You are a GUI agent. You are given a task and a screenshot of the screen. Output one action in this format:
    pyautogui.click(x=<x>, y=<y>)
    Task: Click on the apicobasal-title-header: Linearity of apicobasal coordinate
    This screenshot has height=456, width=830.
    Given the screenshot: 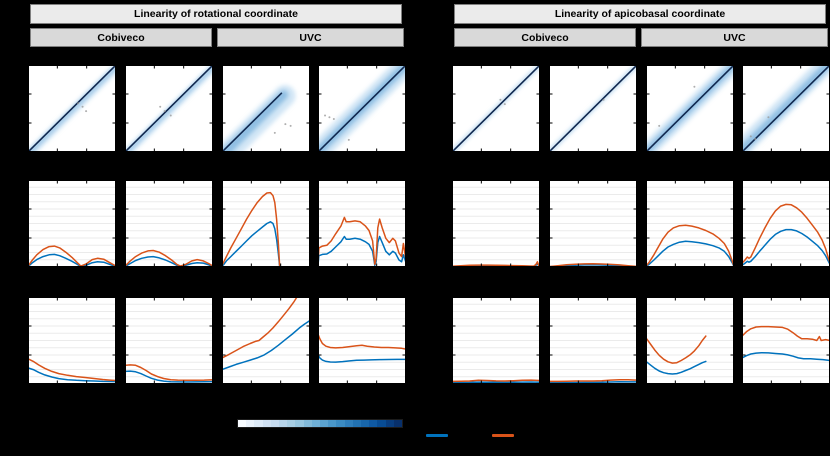 What is the action you would take?
    pyautogui.click(x=640, y=14)
    